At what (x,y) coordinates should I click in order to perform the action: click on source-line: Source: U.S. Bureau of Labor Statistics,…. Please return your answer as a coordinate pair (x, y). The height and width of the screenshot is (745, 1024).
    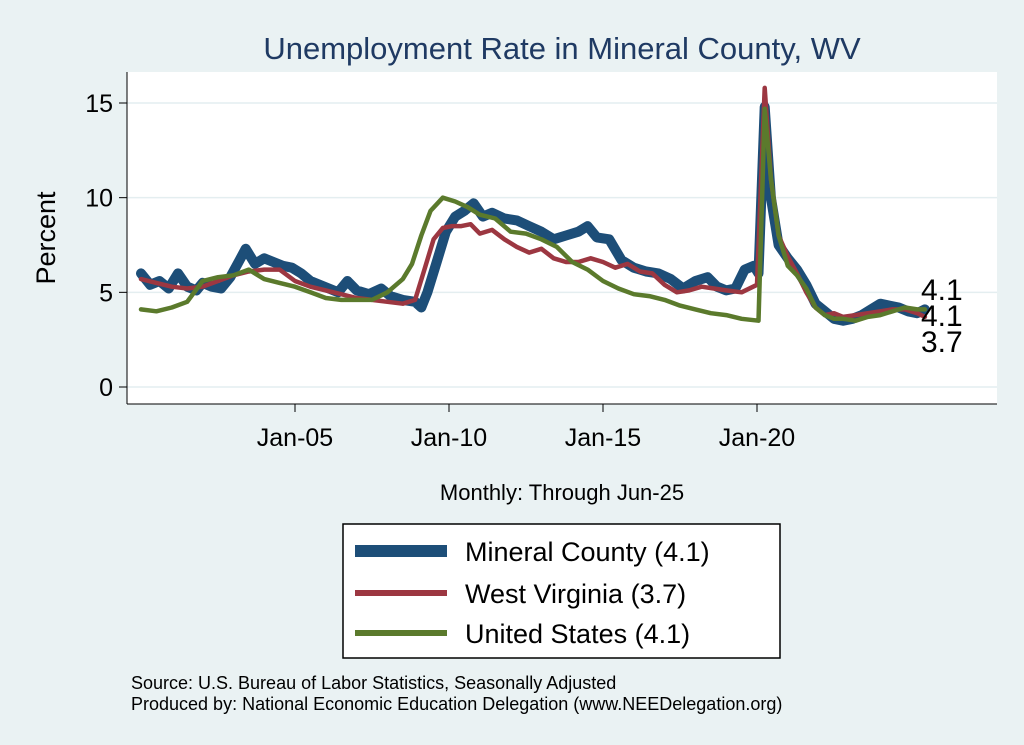
    Looking at the image, I should click on (373, 683).